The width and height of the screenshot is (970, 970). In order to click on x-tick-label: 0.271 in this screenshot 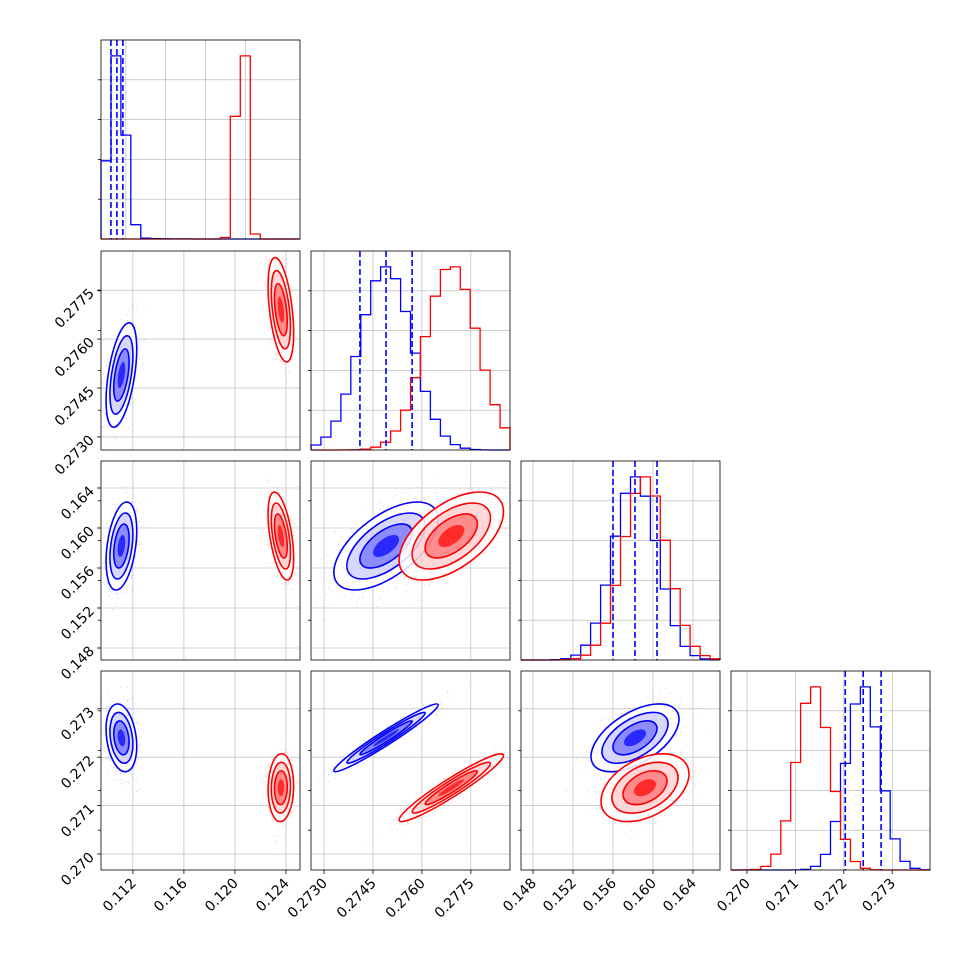, I will do `click(783, 896)`.